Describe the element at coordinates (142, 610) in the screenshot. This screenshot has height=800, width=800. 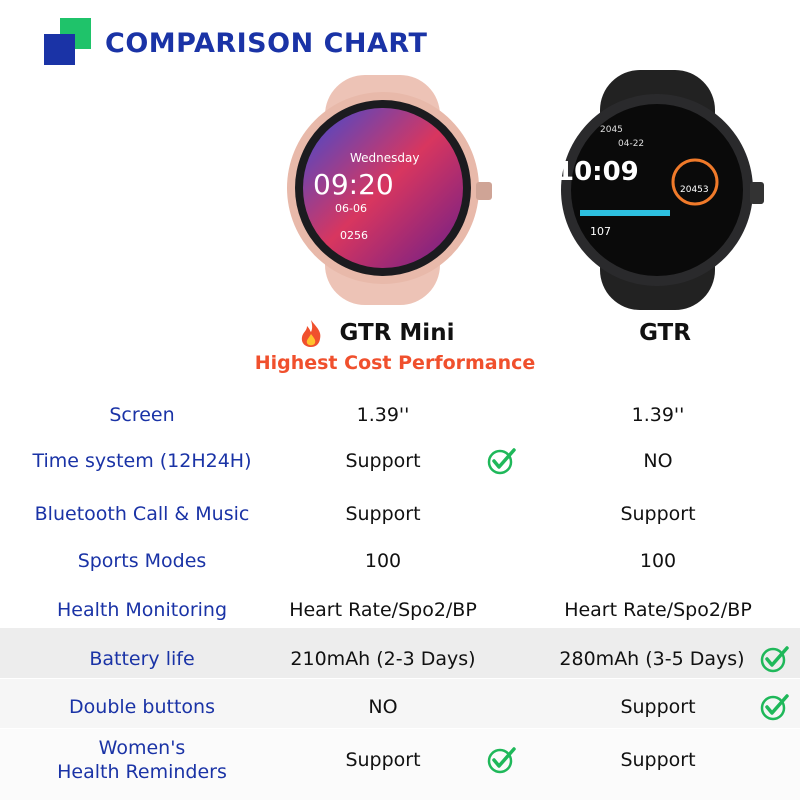
I see `row-label: Health Monitoring` at that location.